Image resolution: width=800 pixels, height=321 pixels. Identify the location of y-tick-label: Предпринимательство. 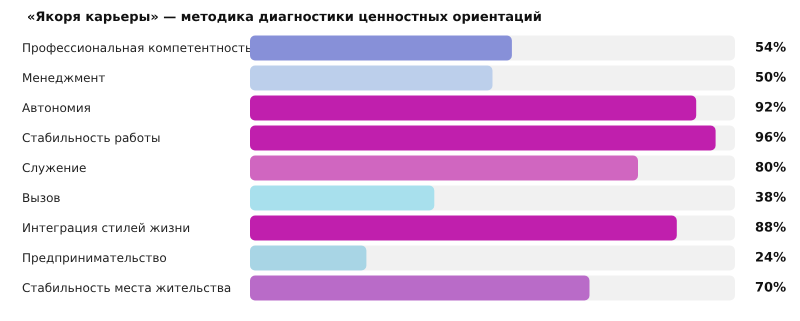
(94, 258).